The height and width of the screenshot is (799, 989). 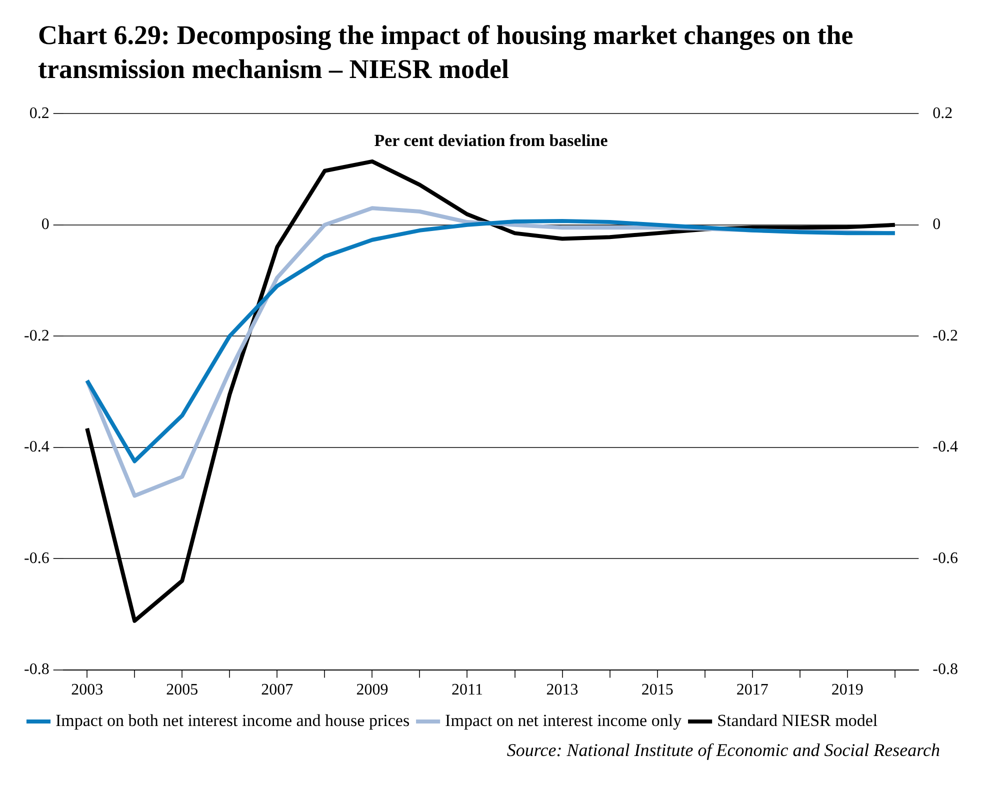 I want to click on y-tick-label: 0.2, so click(x=39, y=113).